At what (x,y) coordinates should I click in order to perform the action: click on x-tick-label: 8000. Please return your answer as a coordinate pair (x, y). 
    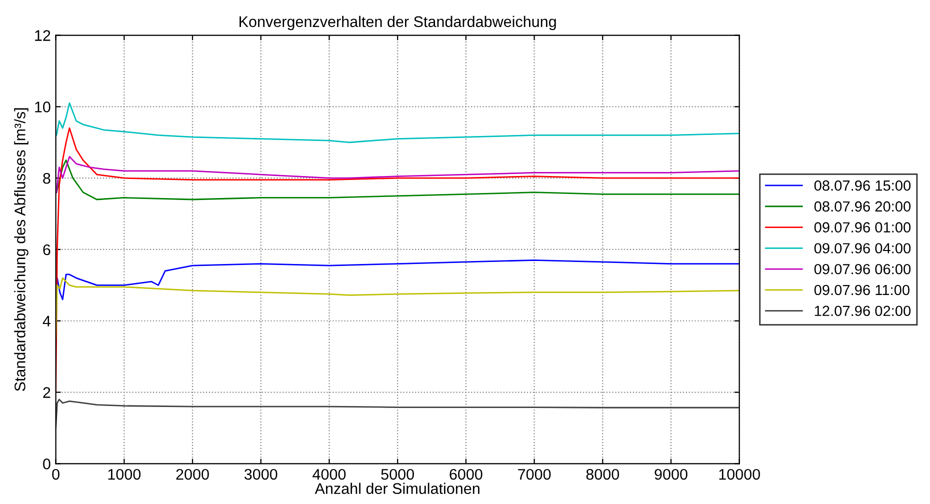
    Looking at the image, I should click on (603, 474).